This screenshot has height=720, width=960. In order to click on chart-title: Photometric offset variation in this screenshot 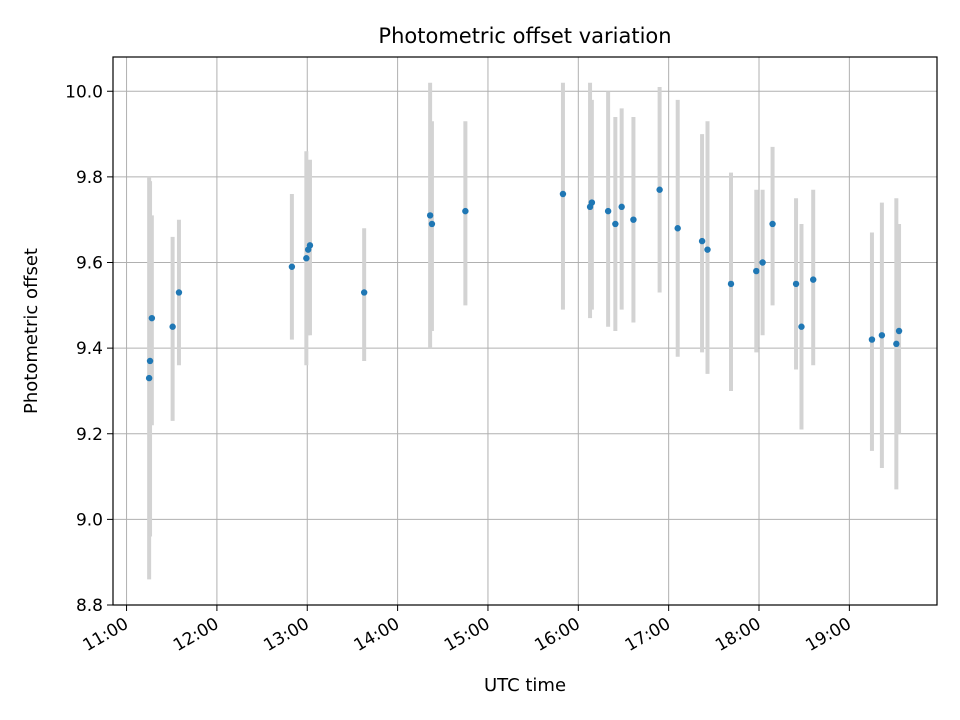, I will do `click(524, 36)`.